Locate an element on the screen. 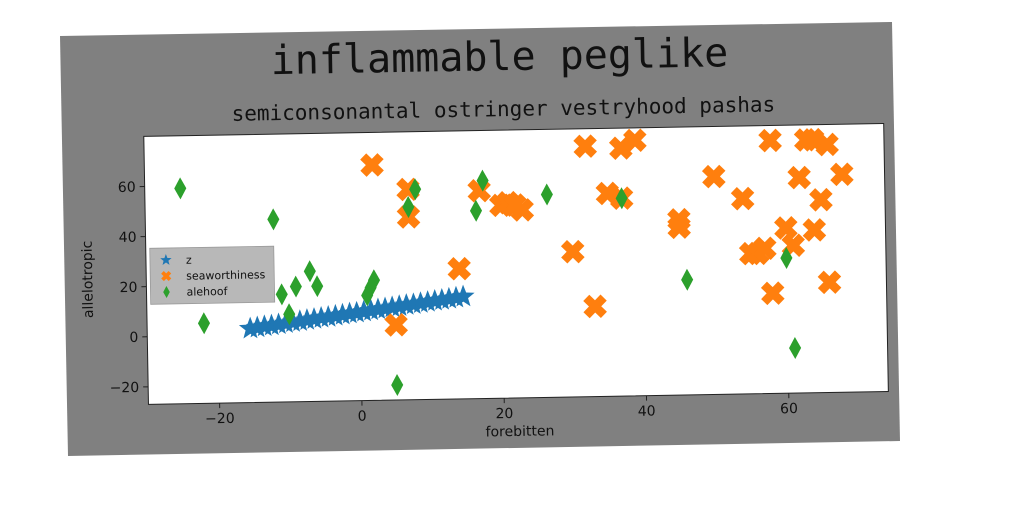 This screenshot has height=512, width=1024. legend-label: alehoof is located at coordinates (207, 292).